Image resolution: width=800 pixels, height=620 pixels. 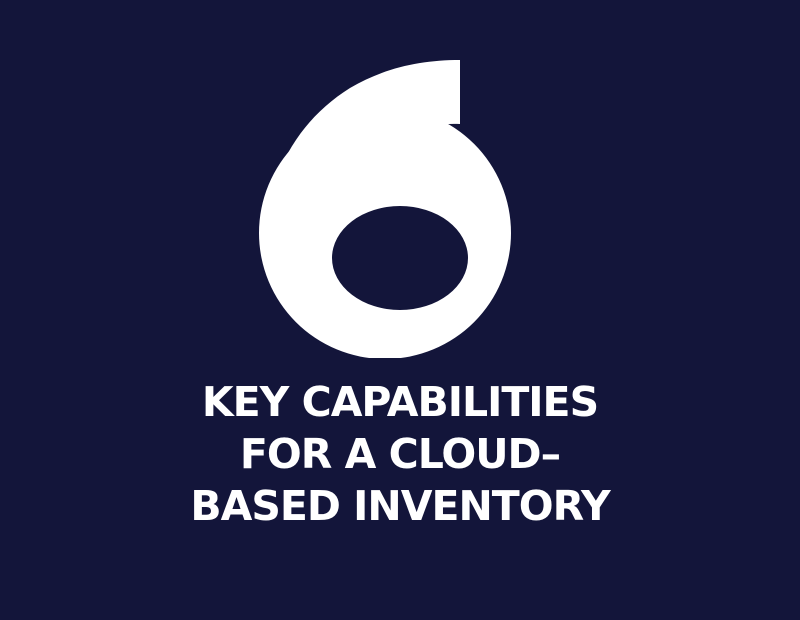 I want to click on headline-line-2: FOR A CLOUD–, so click(x=400, y=454).